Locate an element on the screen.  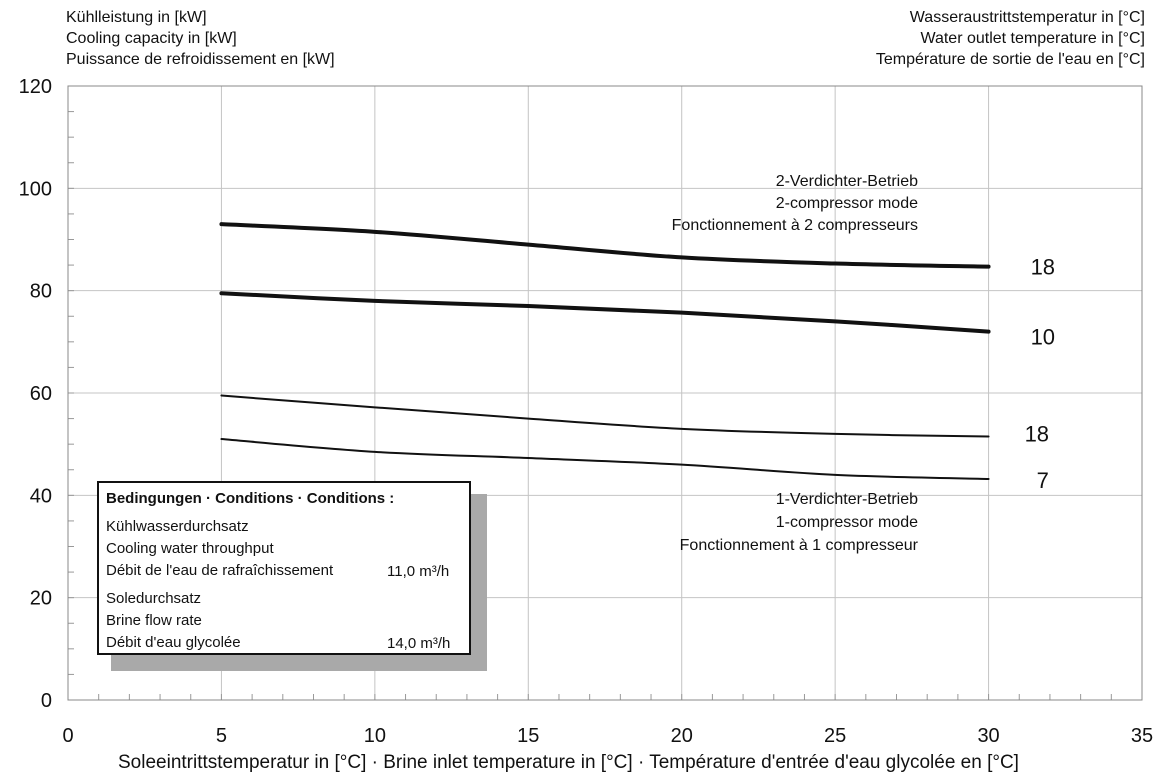
cooling-water-en: Cooling water throughput is located at coordinates (190, 548).